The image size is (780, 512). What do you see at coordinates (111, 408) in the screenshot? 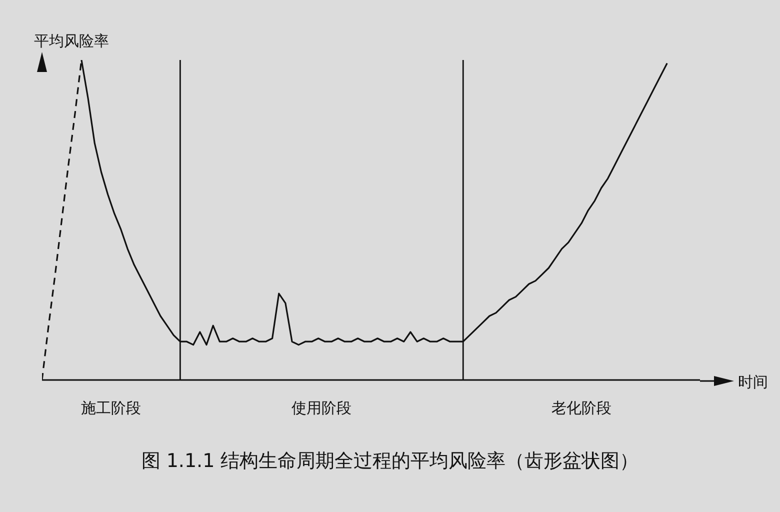
I see `text: 施工阶段` at bounding box center [111, 408].